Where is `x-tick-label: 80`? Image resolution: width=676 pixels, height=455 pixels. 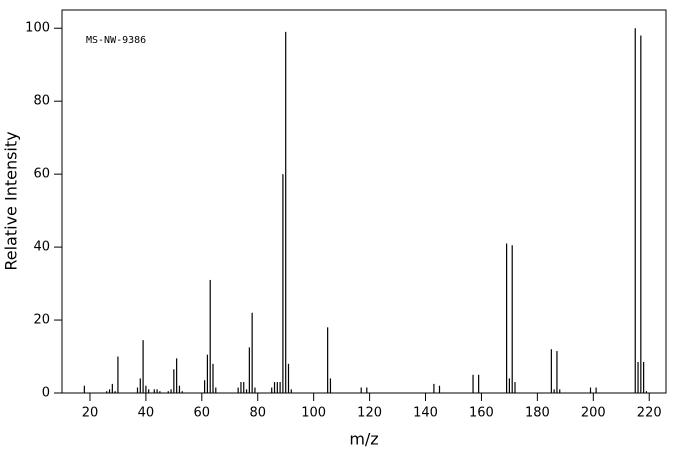
x-tick-label: 80 is located at coordinates (257, 413).